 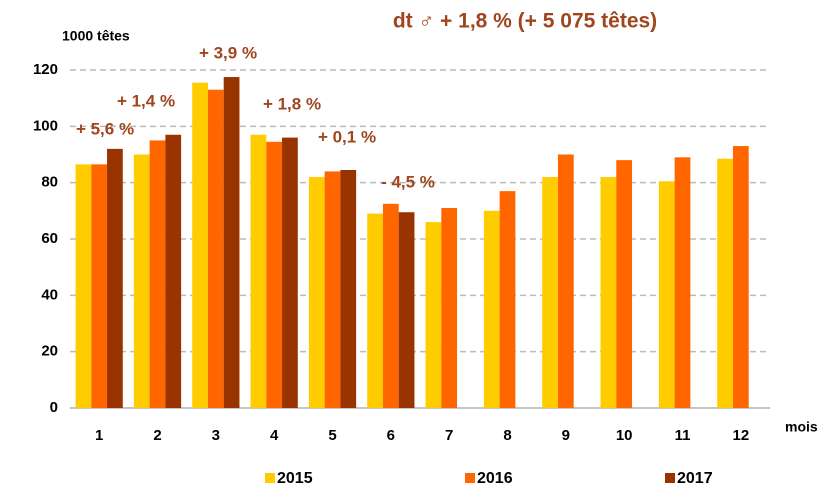 What do you see at coordinates (566, 435) in the screenshot?
I see `x-tick-label: 9` at bounding box center [566, 435].